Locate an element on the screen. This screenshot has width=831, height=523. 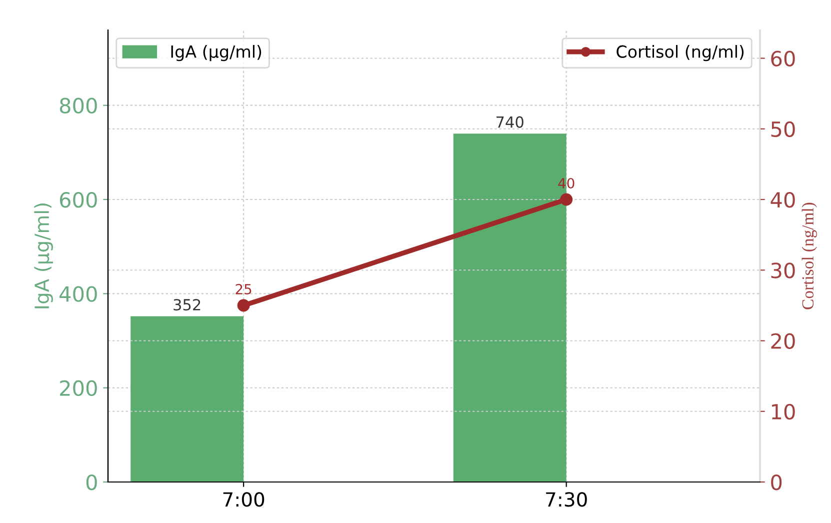
y2-tick-label: 50 is located at coordinates (783, 129).